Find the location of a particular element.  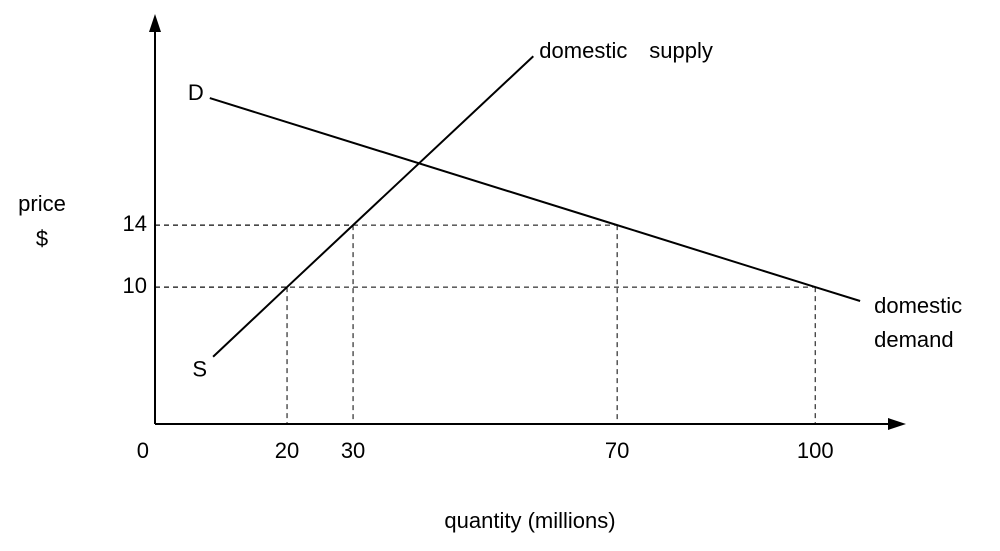

curve-end-label: supply is located at coordinates (681, 50).